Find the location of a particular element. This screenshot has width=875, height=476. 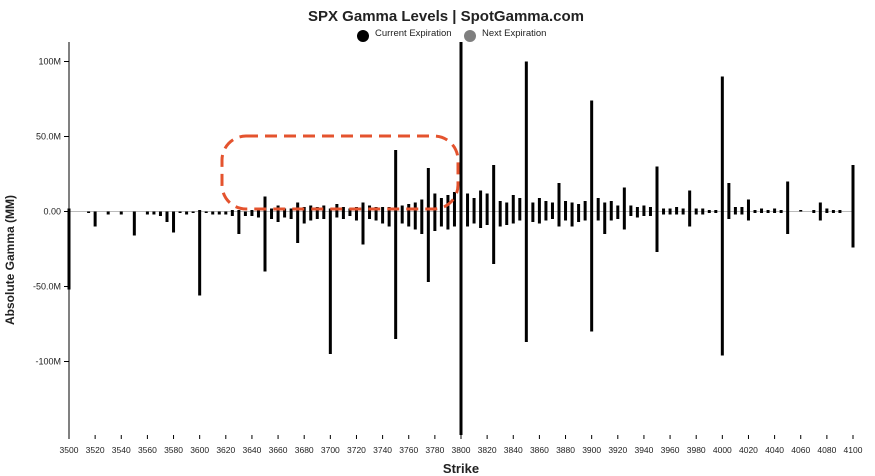

legend-label: Current Expiration is located at coordinates (413, 33).